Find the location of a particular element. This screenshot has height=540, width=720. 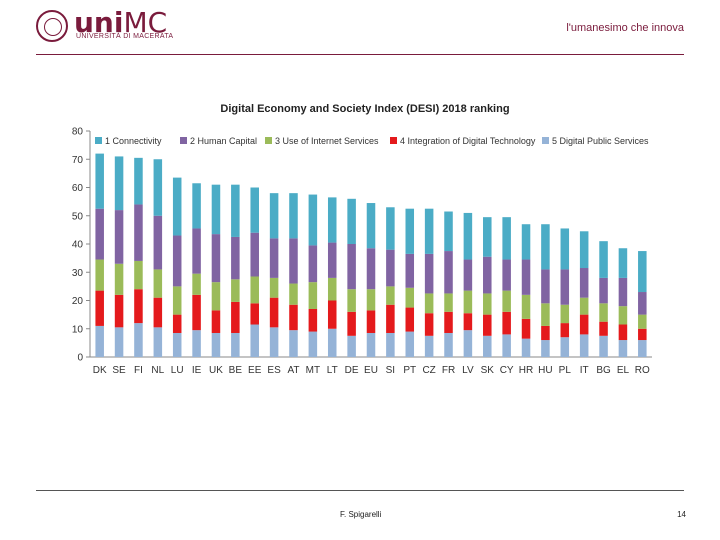

legend-item: 5 Digital Public Services is located at coordinates (595, 141).